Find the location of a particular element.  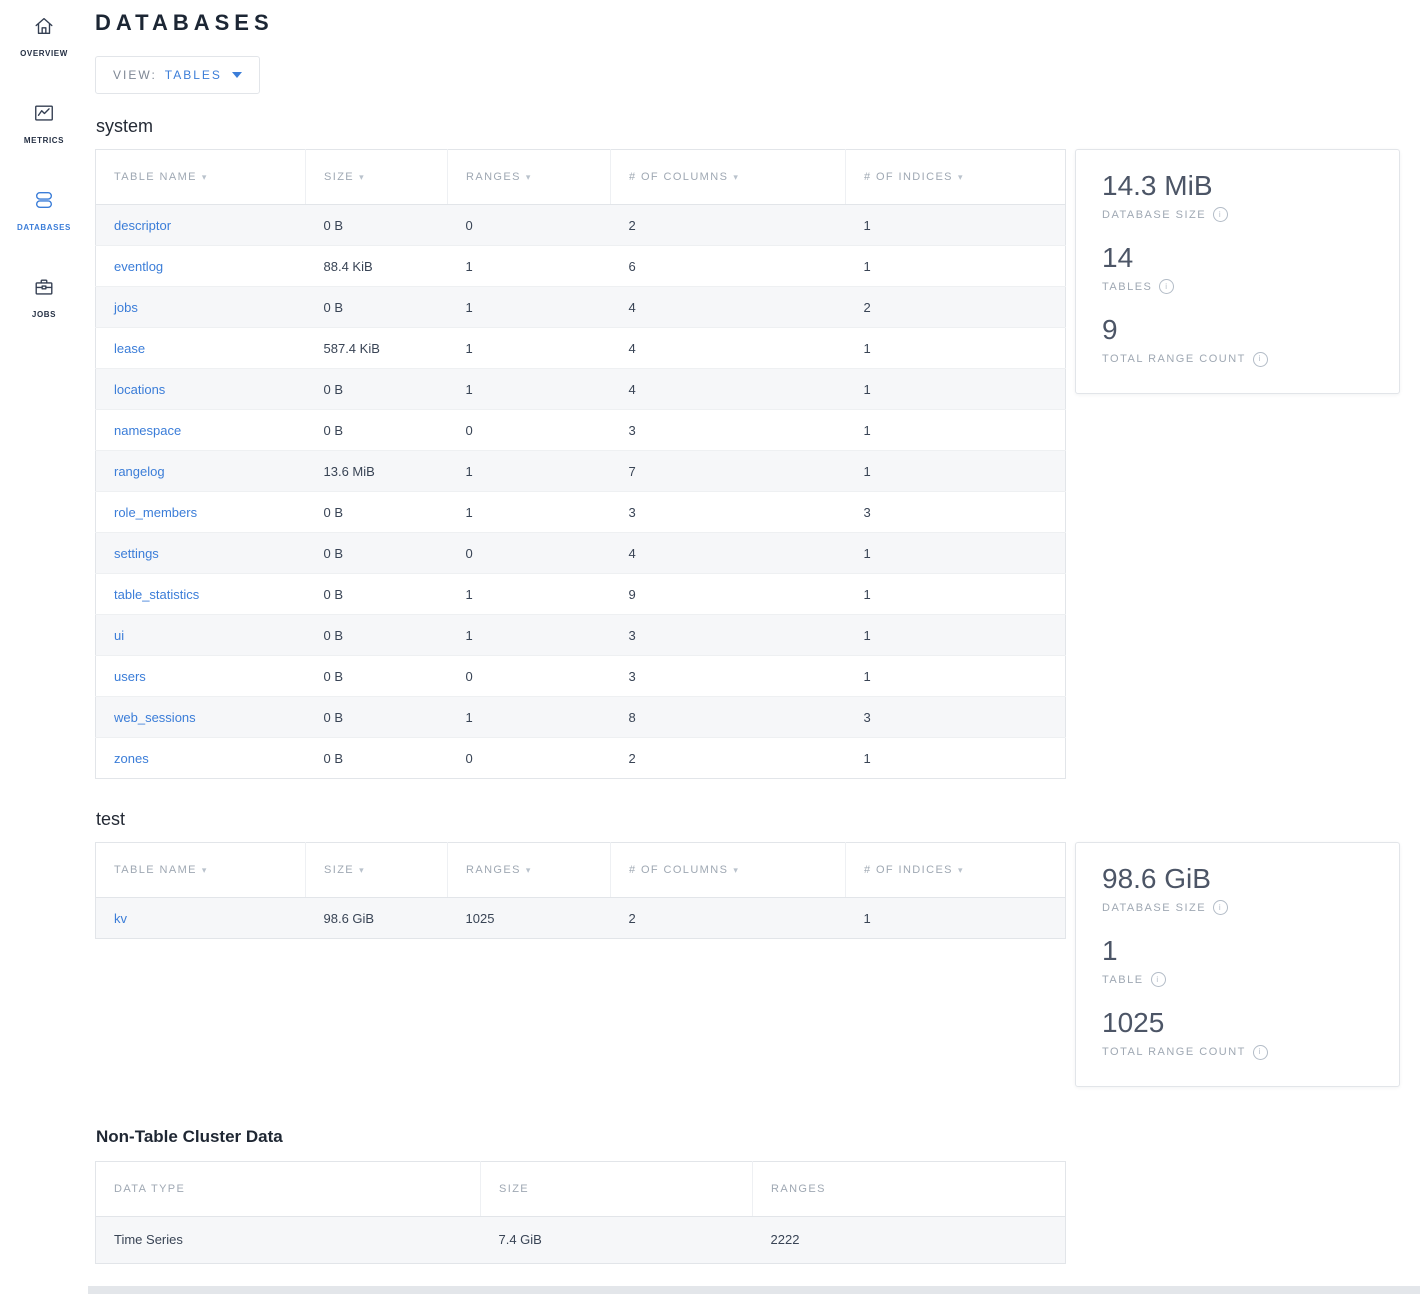

sidebar-item-label: OVERVIEW is located at coordinates (44, 53).